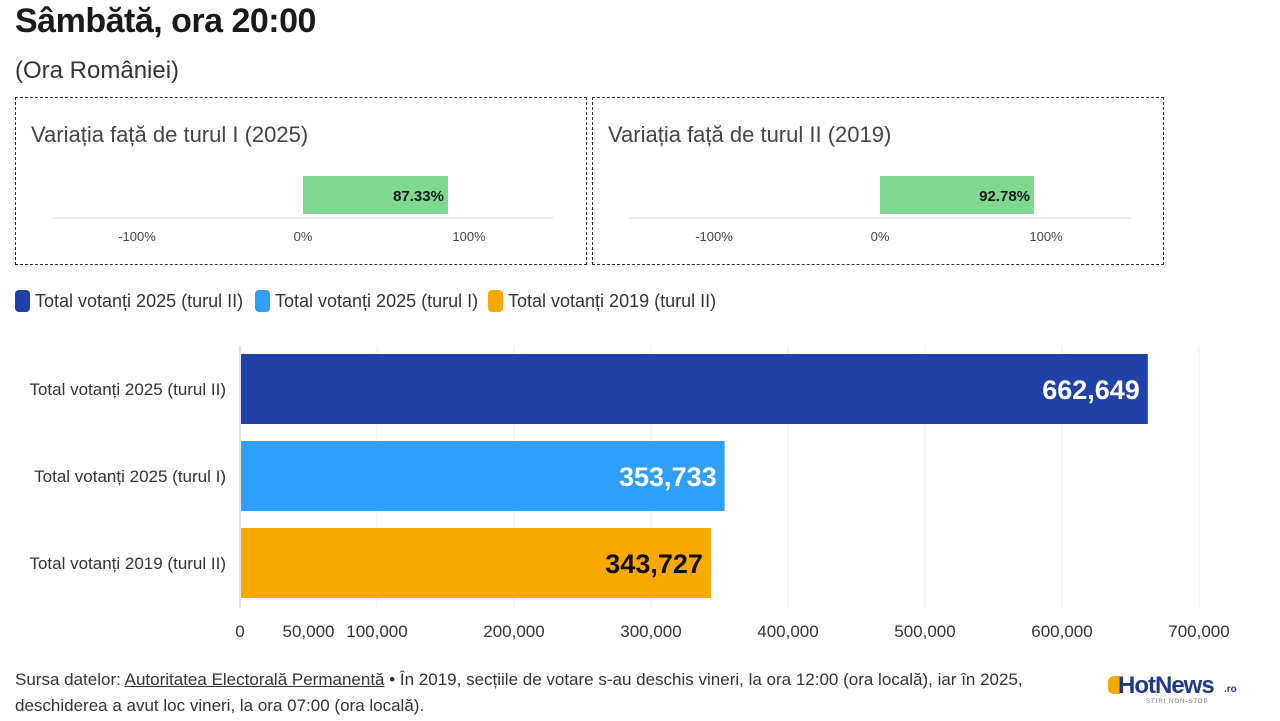 The image size is (1280, 721). What do you see at coordinates (1091, 390) in the screenshot?
I see `data-label: 662,649` at bounding box center [1091, 390].